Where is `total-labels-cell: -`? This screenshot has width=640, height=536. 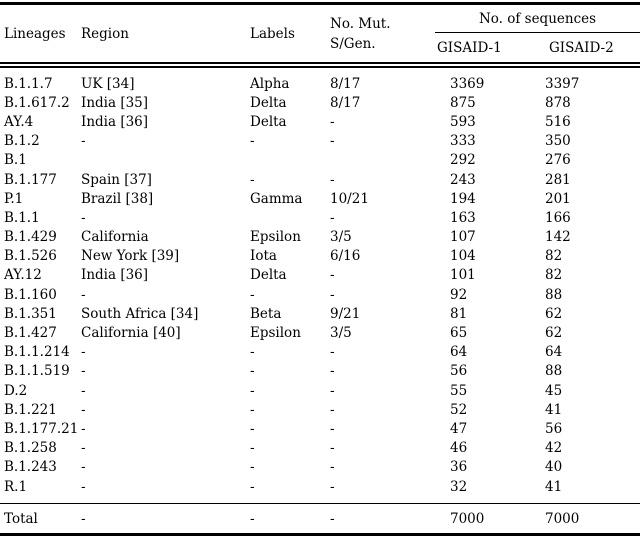
total-labels-cell: - is located at coordinates (290, 519).